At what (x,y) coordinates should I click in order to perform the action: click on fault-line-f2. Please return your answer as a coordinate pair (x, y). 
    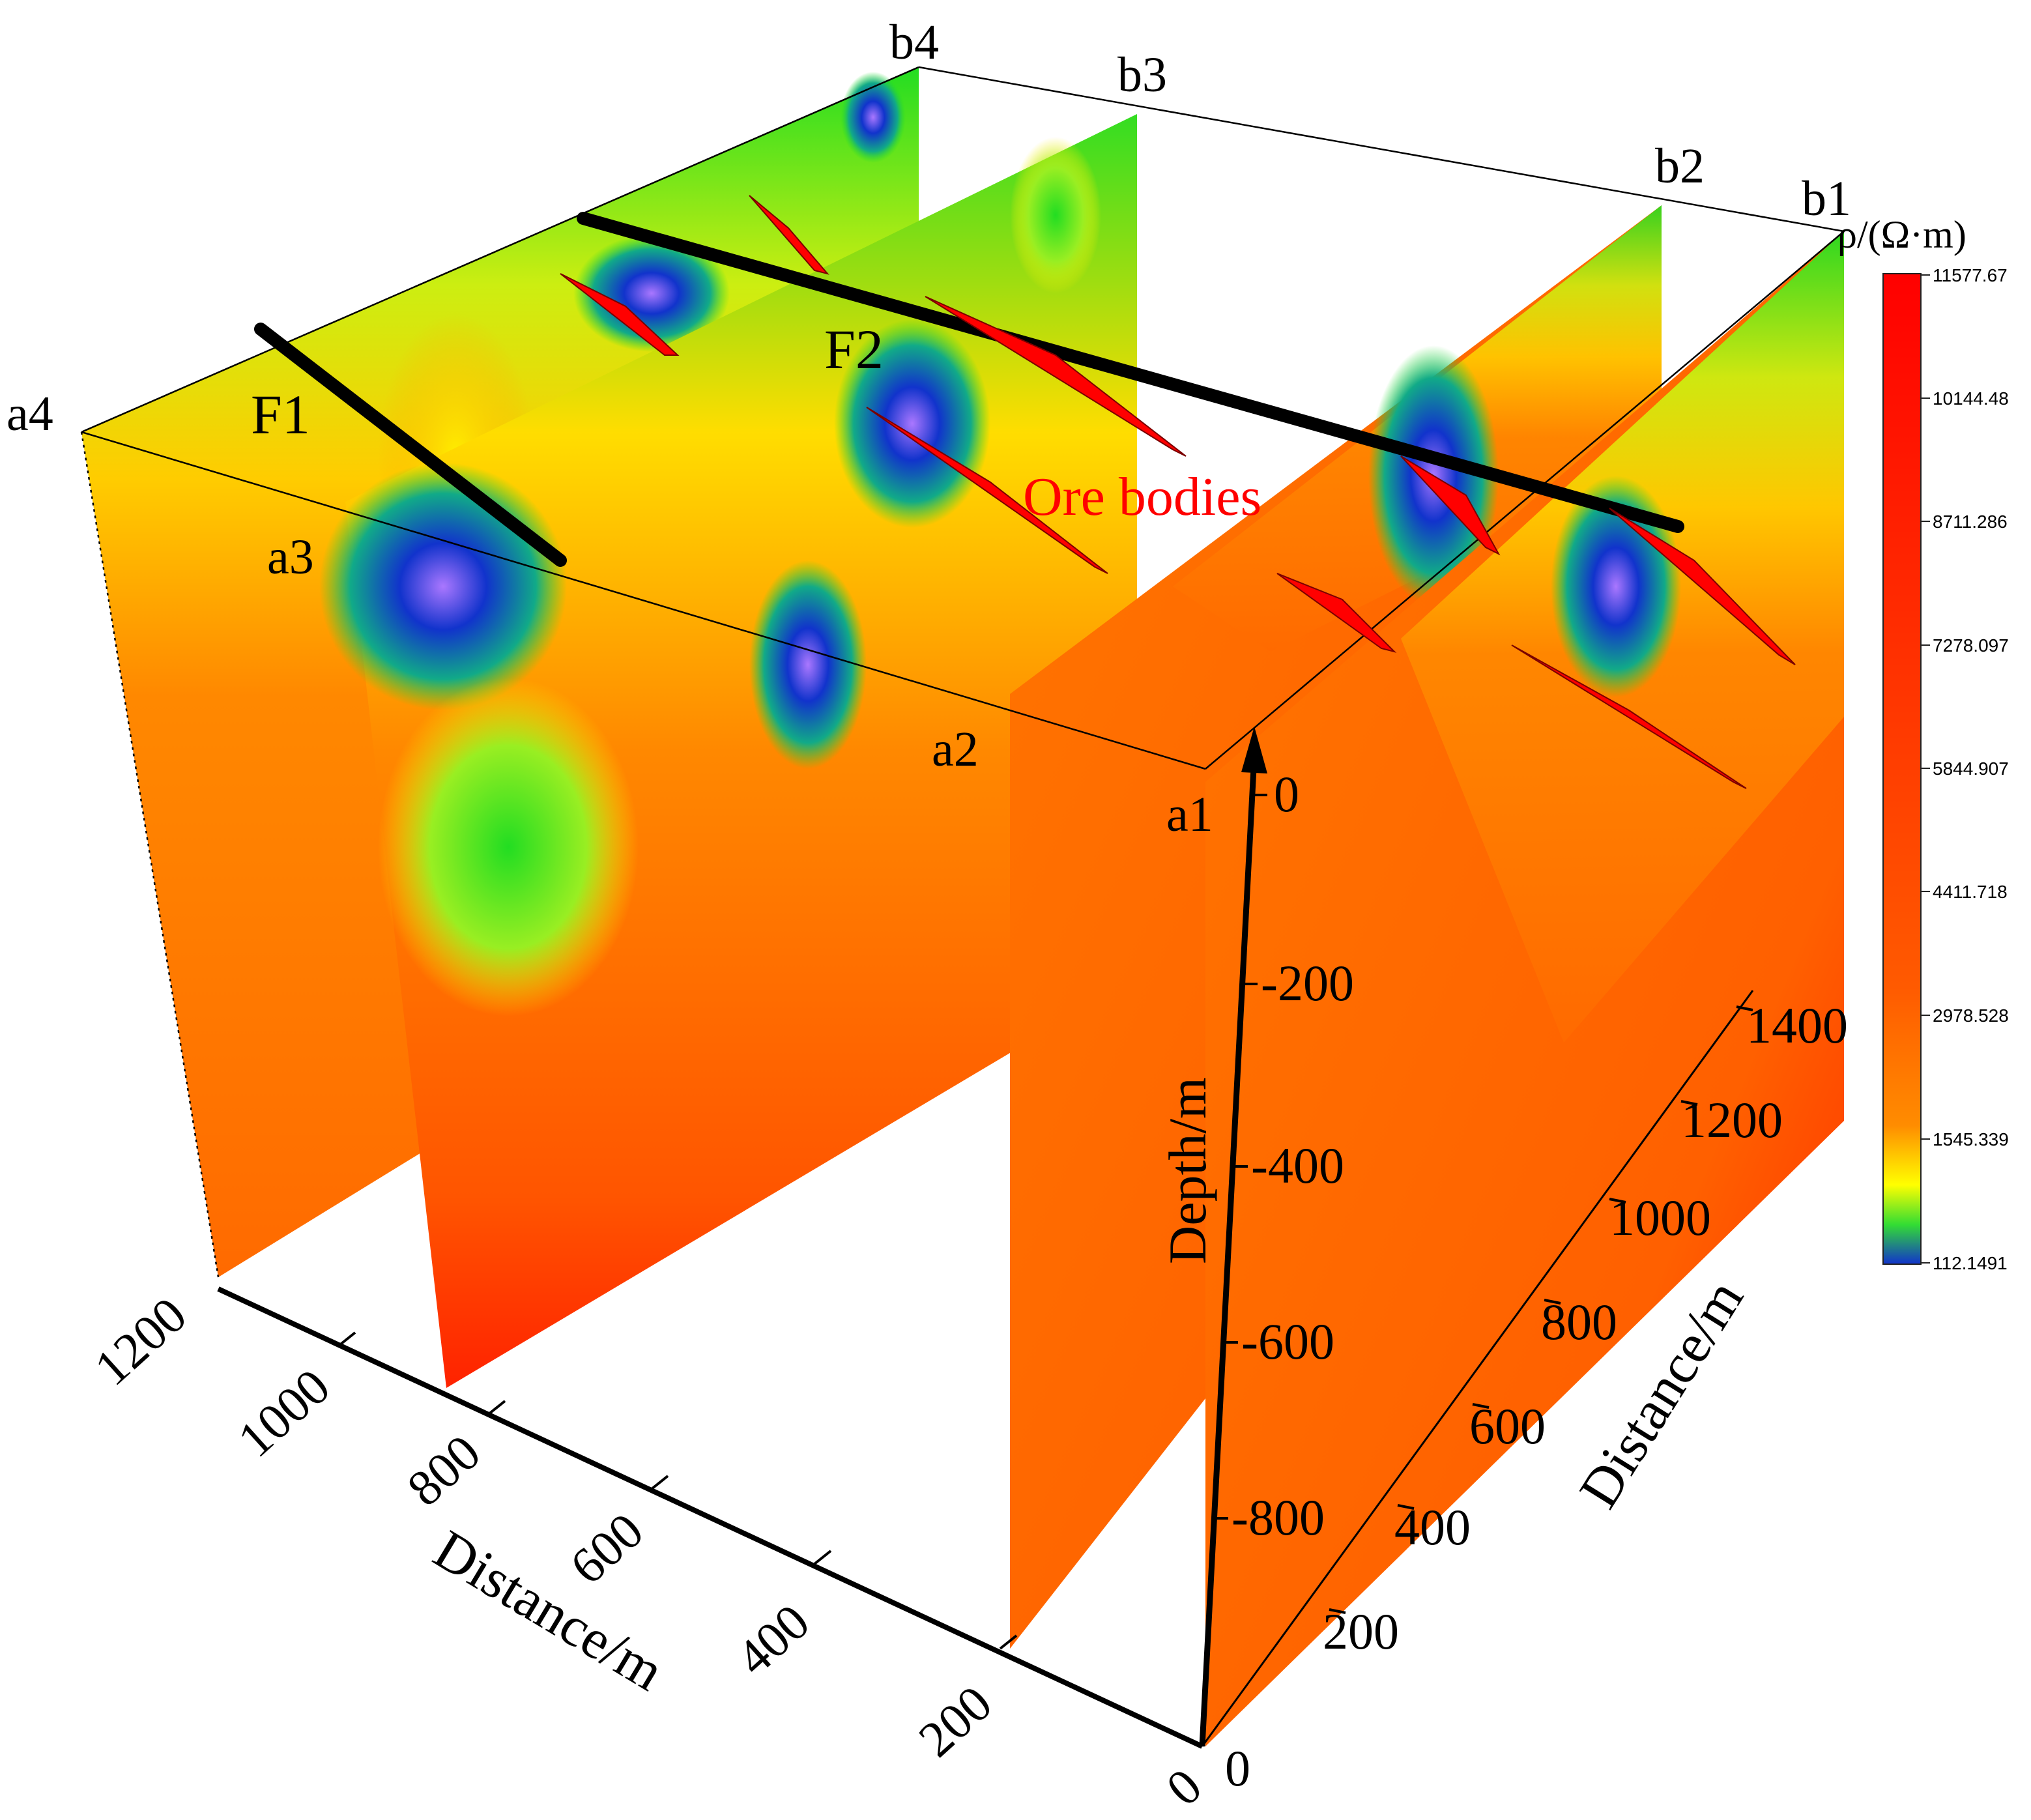
    Looking at the image, I should click on (1131, 372).